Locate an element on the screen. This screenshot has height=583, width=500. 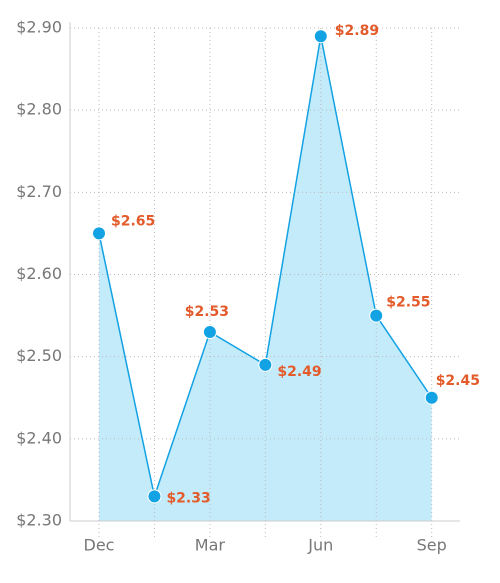
x-tick-label: Jun is located at coordinates (320, 545).